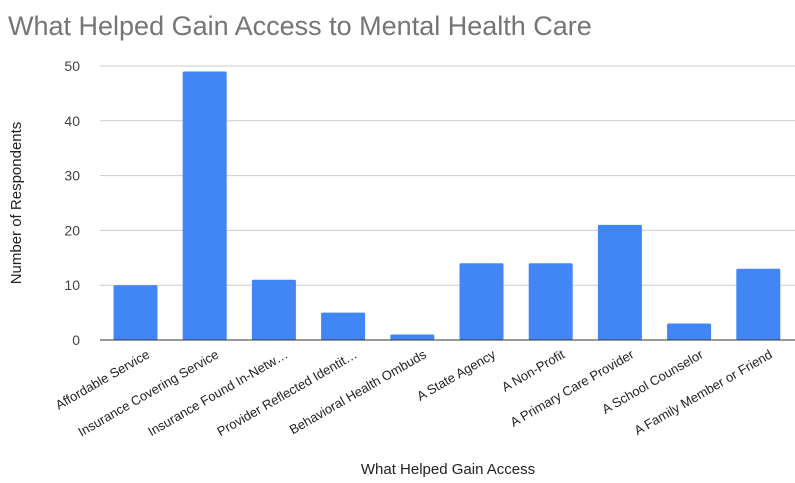  I want to click on y-tick-label: 50, so click(72, 66).